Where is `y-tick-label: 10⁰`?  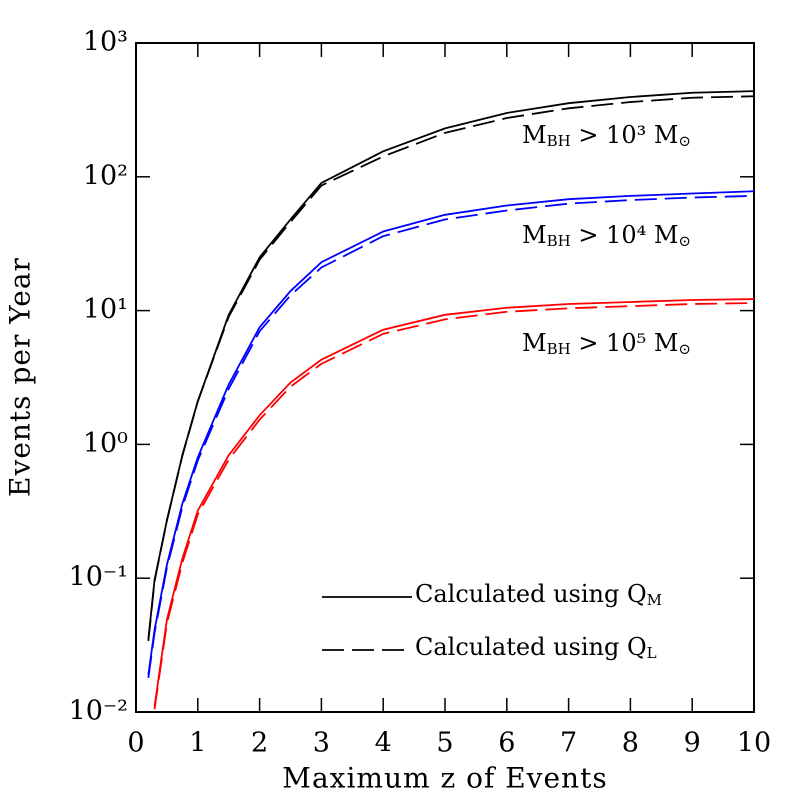 y-tick-label: 10⁰ is located at coordinates (105, 443).